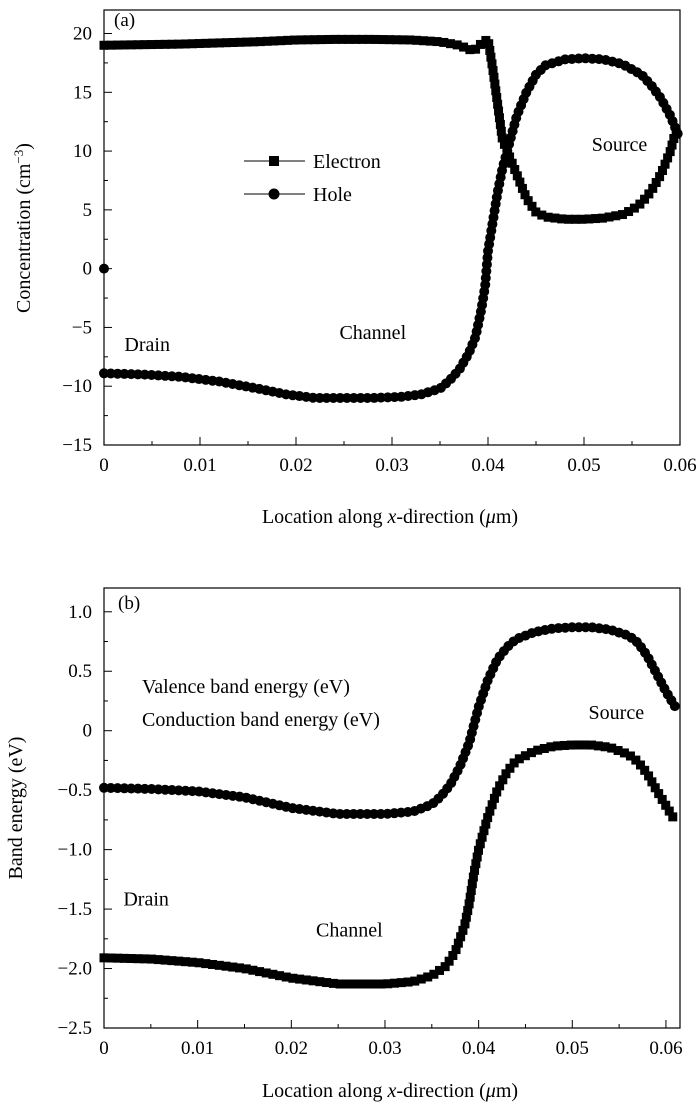  I want to click on y-axis-label: Concentration (cm−3), so click(23, 228).